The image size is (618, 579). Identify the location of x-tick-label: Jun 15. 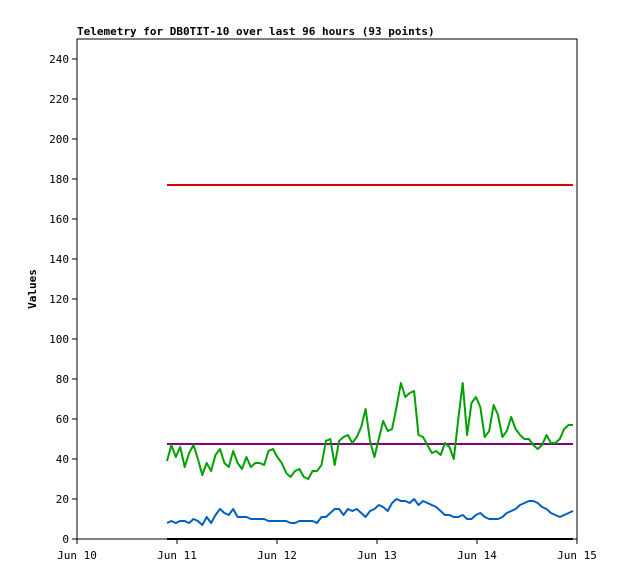
(577, 555).